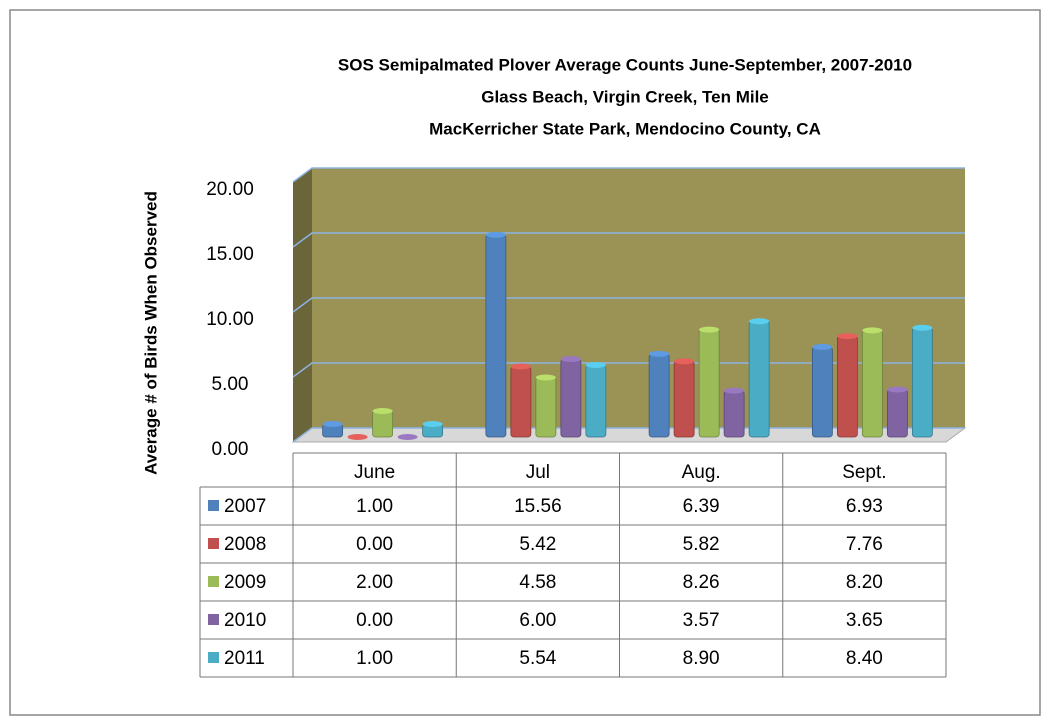 This screenshot has height=726, width=1051. What do you see at coordinates (701, 506) in the screenshot?
I see `table-value: 6.39` at bounding box center [701, 506].